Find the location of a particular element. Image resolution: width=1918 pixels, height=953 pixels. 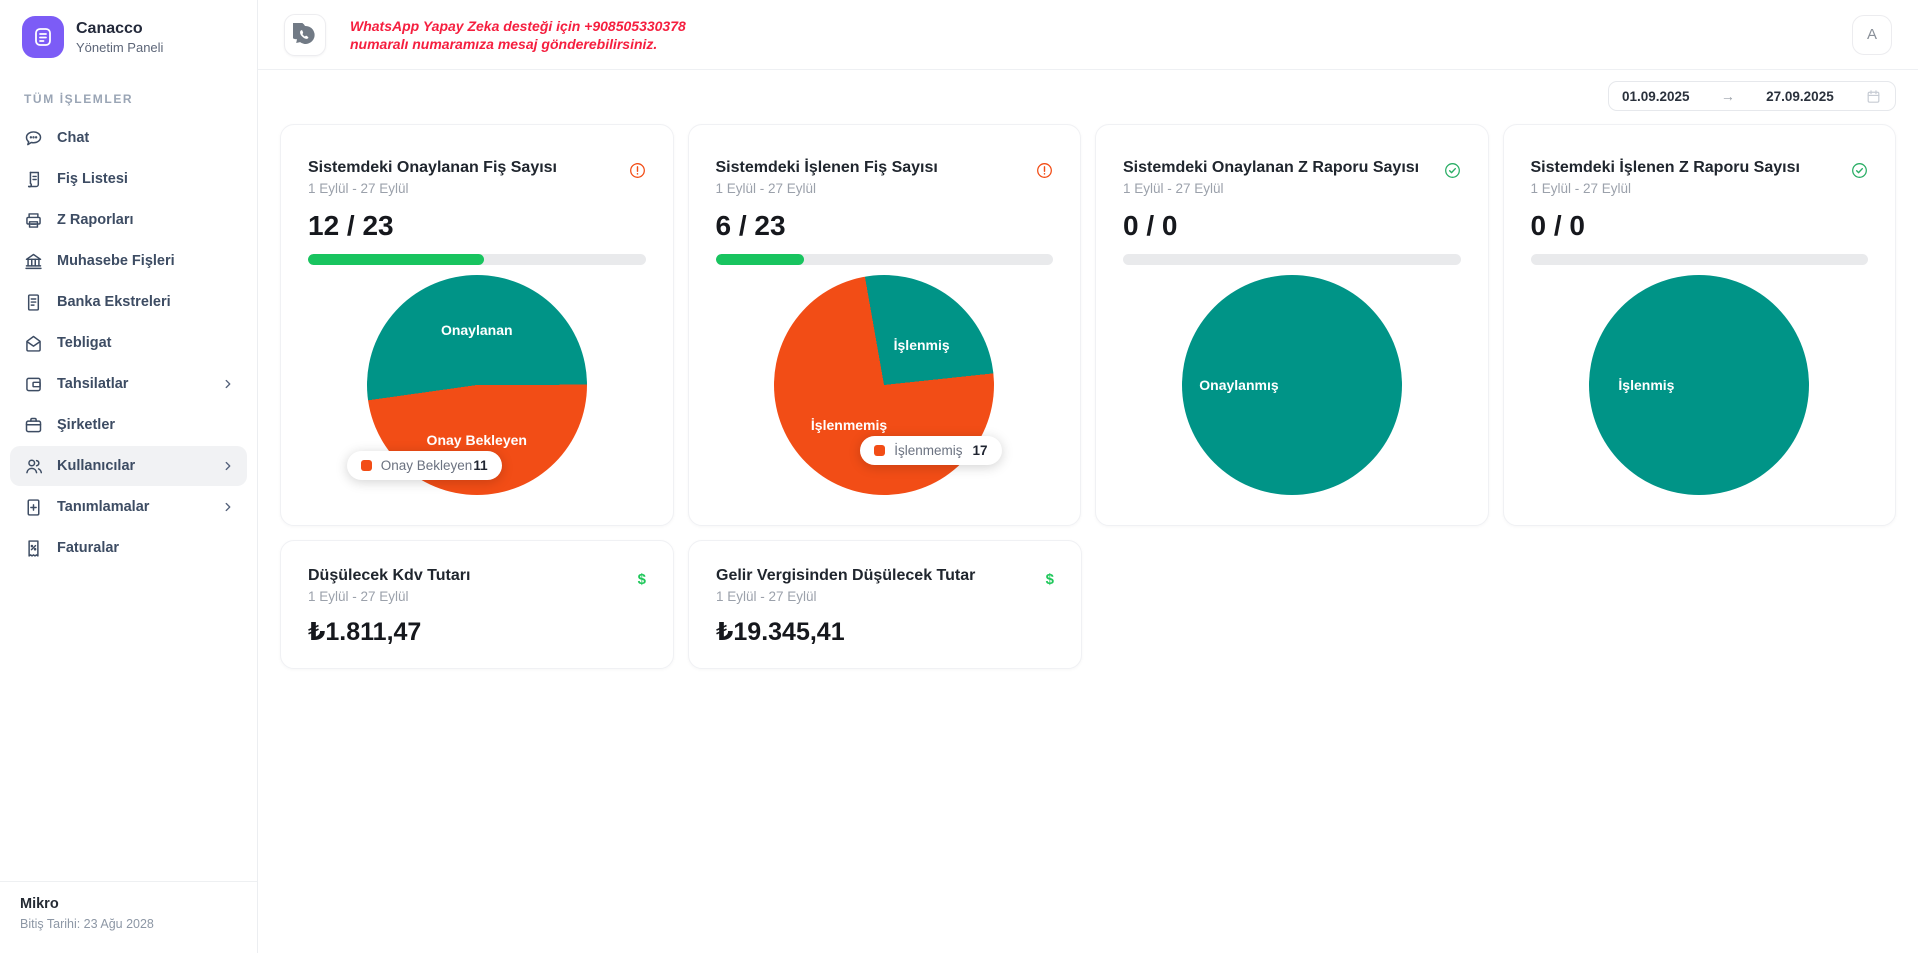

card-title: Gelir Vergisinden Düşülecek Tutar is located at coordinates (846, 575).